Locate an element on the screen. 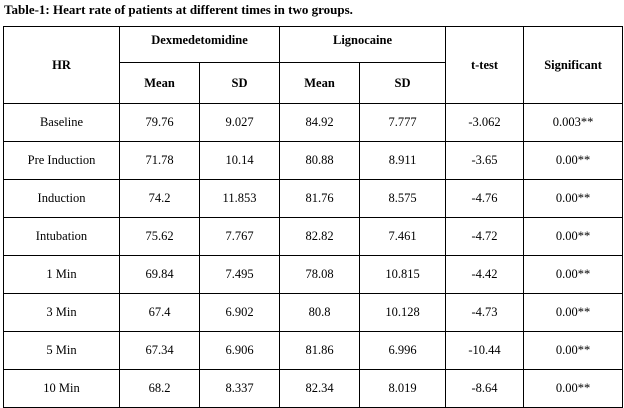 This screenshot has width=624, height=408. table-row: 5 Min 67.34 6.906 81.86 6.996 -10.44 0.00** is located at coordinates (313, 350).